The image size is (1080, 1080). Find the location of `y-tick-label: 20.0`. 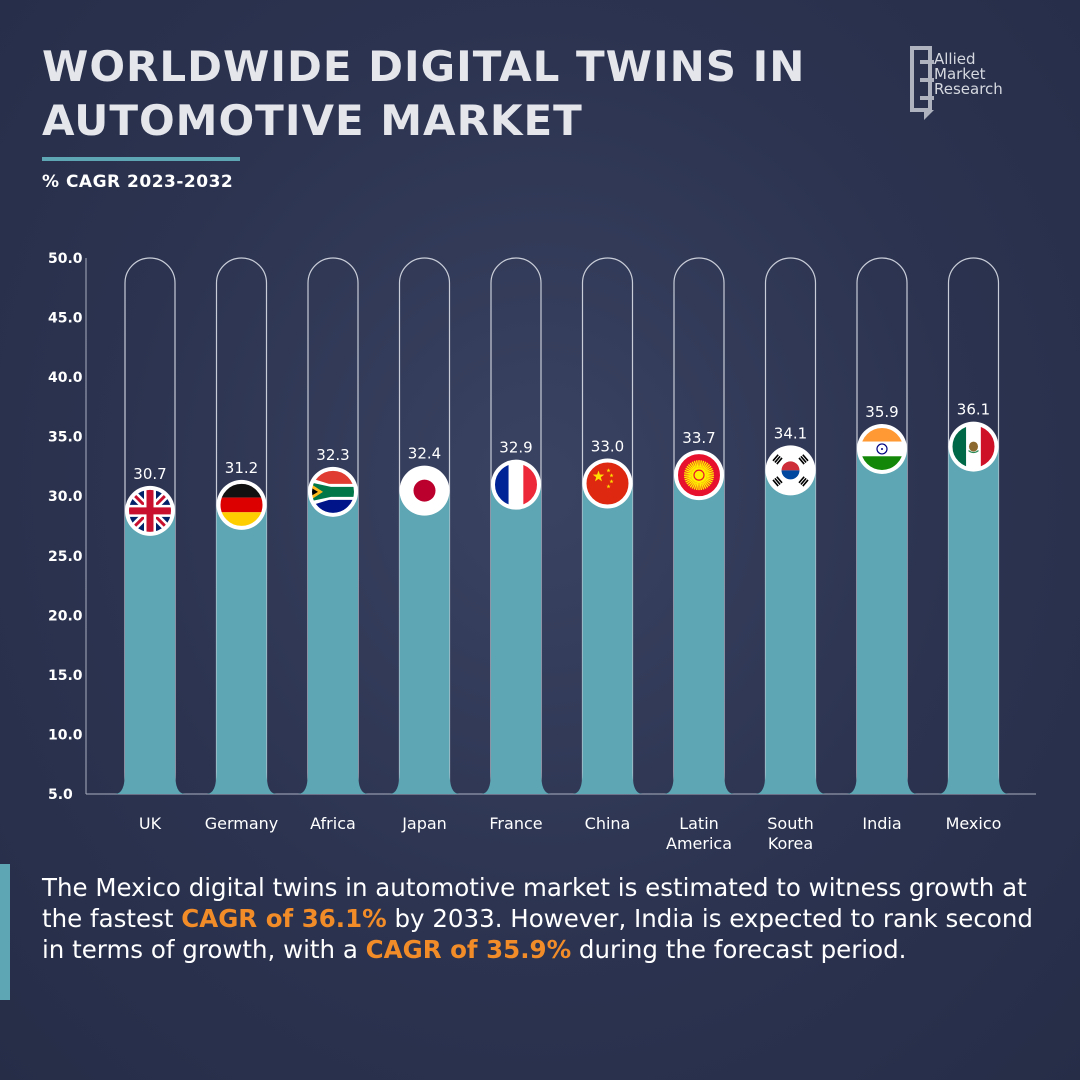

y-tick-label: 20.0 is located at coordinates (65, 616).